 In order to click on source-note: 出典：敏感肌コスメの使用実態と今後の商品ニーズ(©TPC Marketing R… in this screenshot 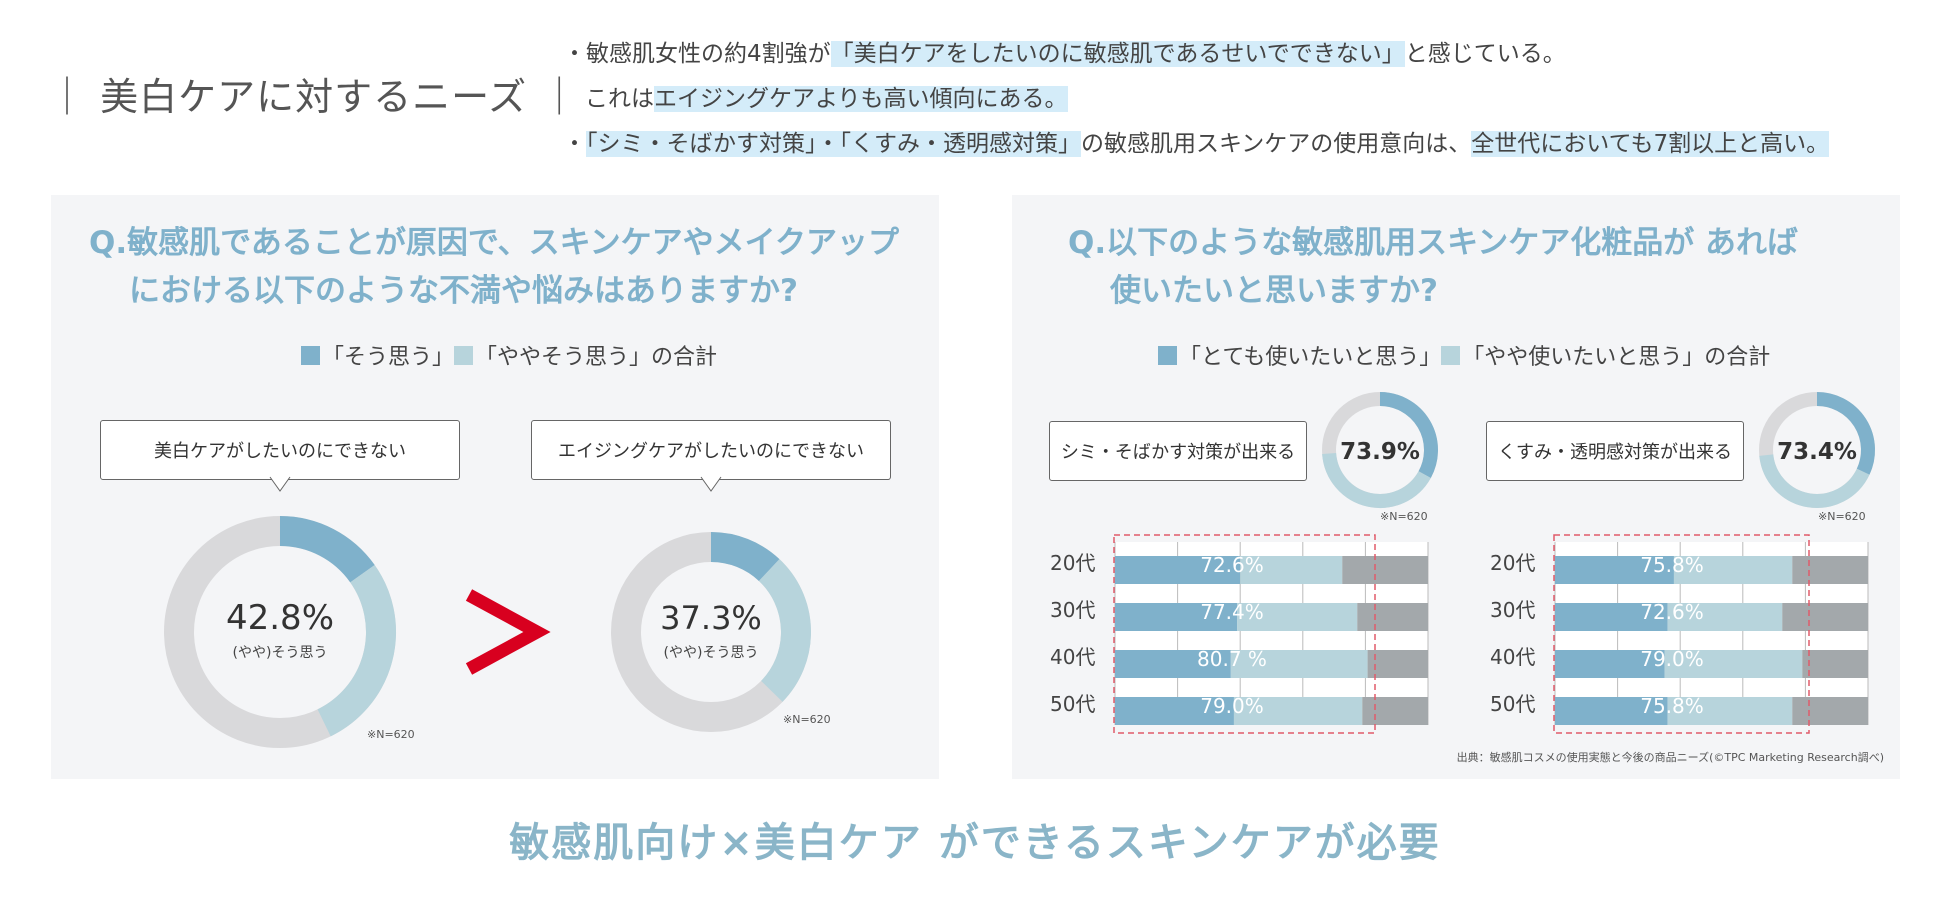, I will do `click(1670, 757)`.